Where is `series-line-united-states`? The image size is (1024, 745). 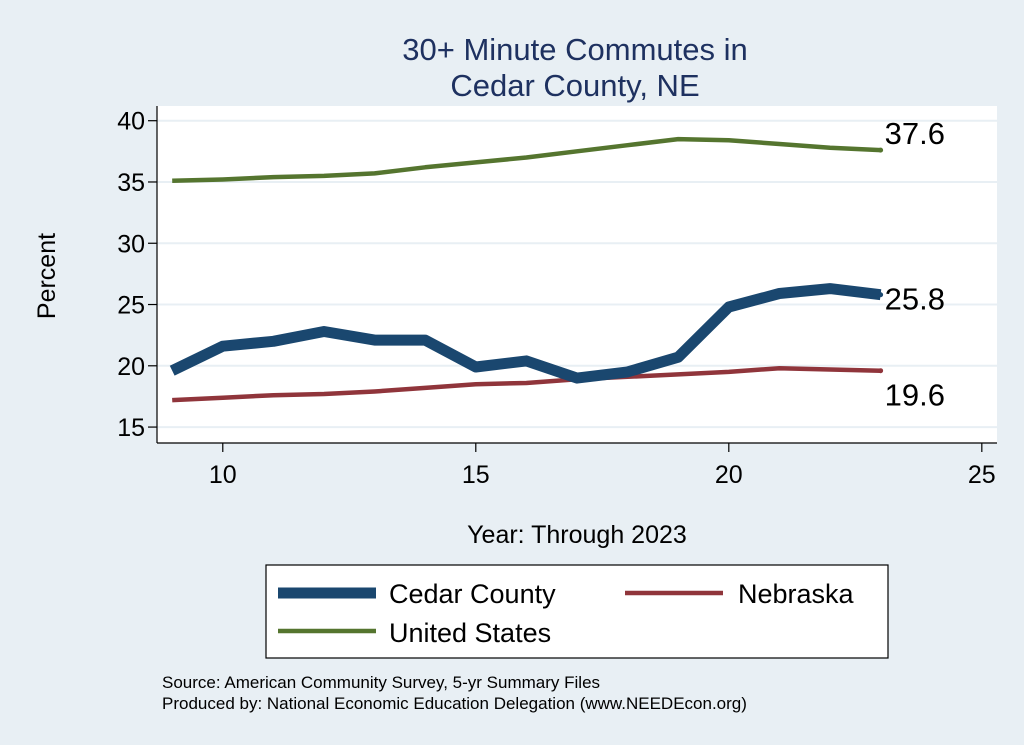
series-line-united-states is located at coordinates (526, 160).